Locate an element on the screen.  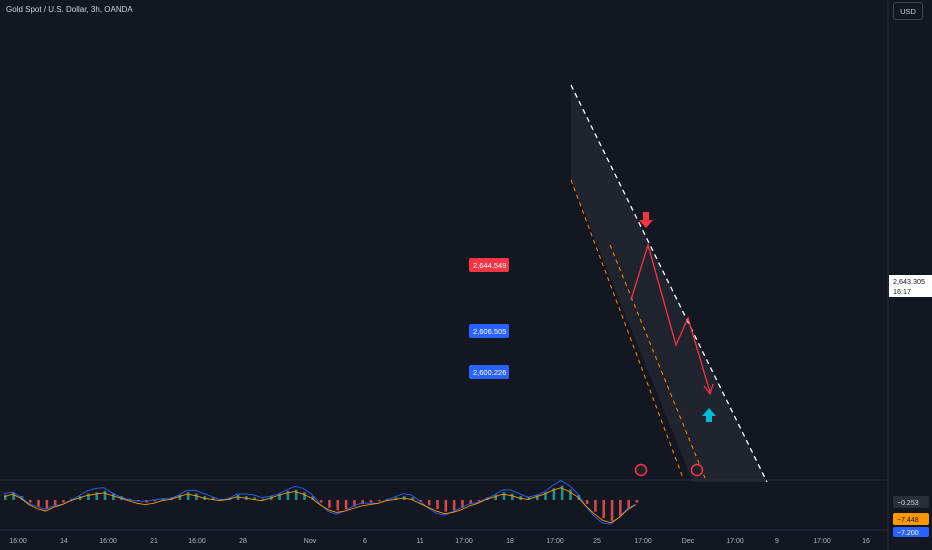
x-tick-label: 25 is located at coordinates (597, 541).